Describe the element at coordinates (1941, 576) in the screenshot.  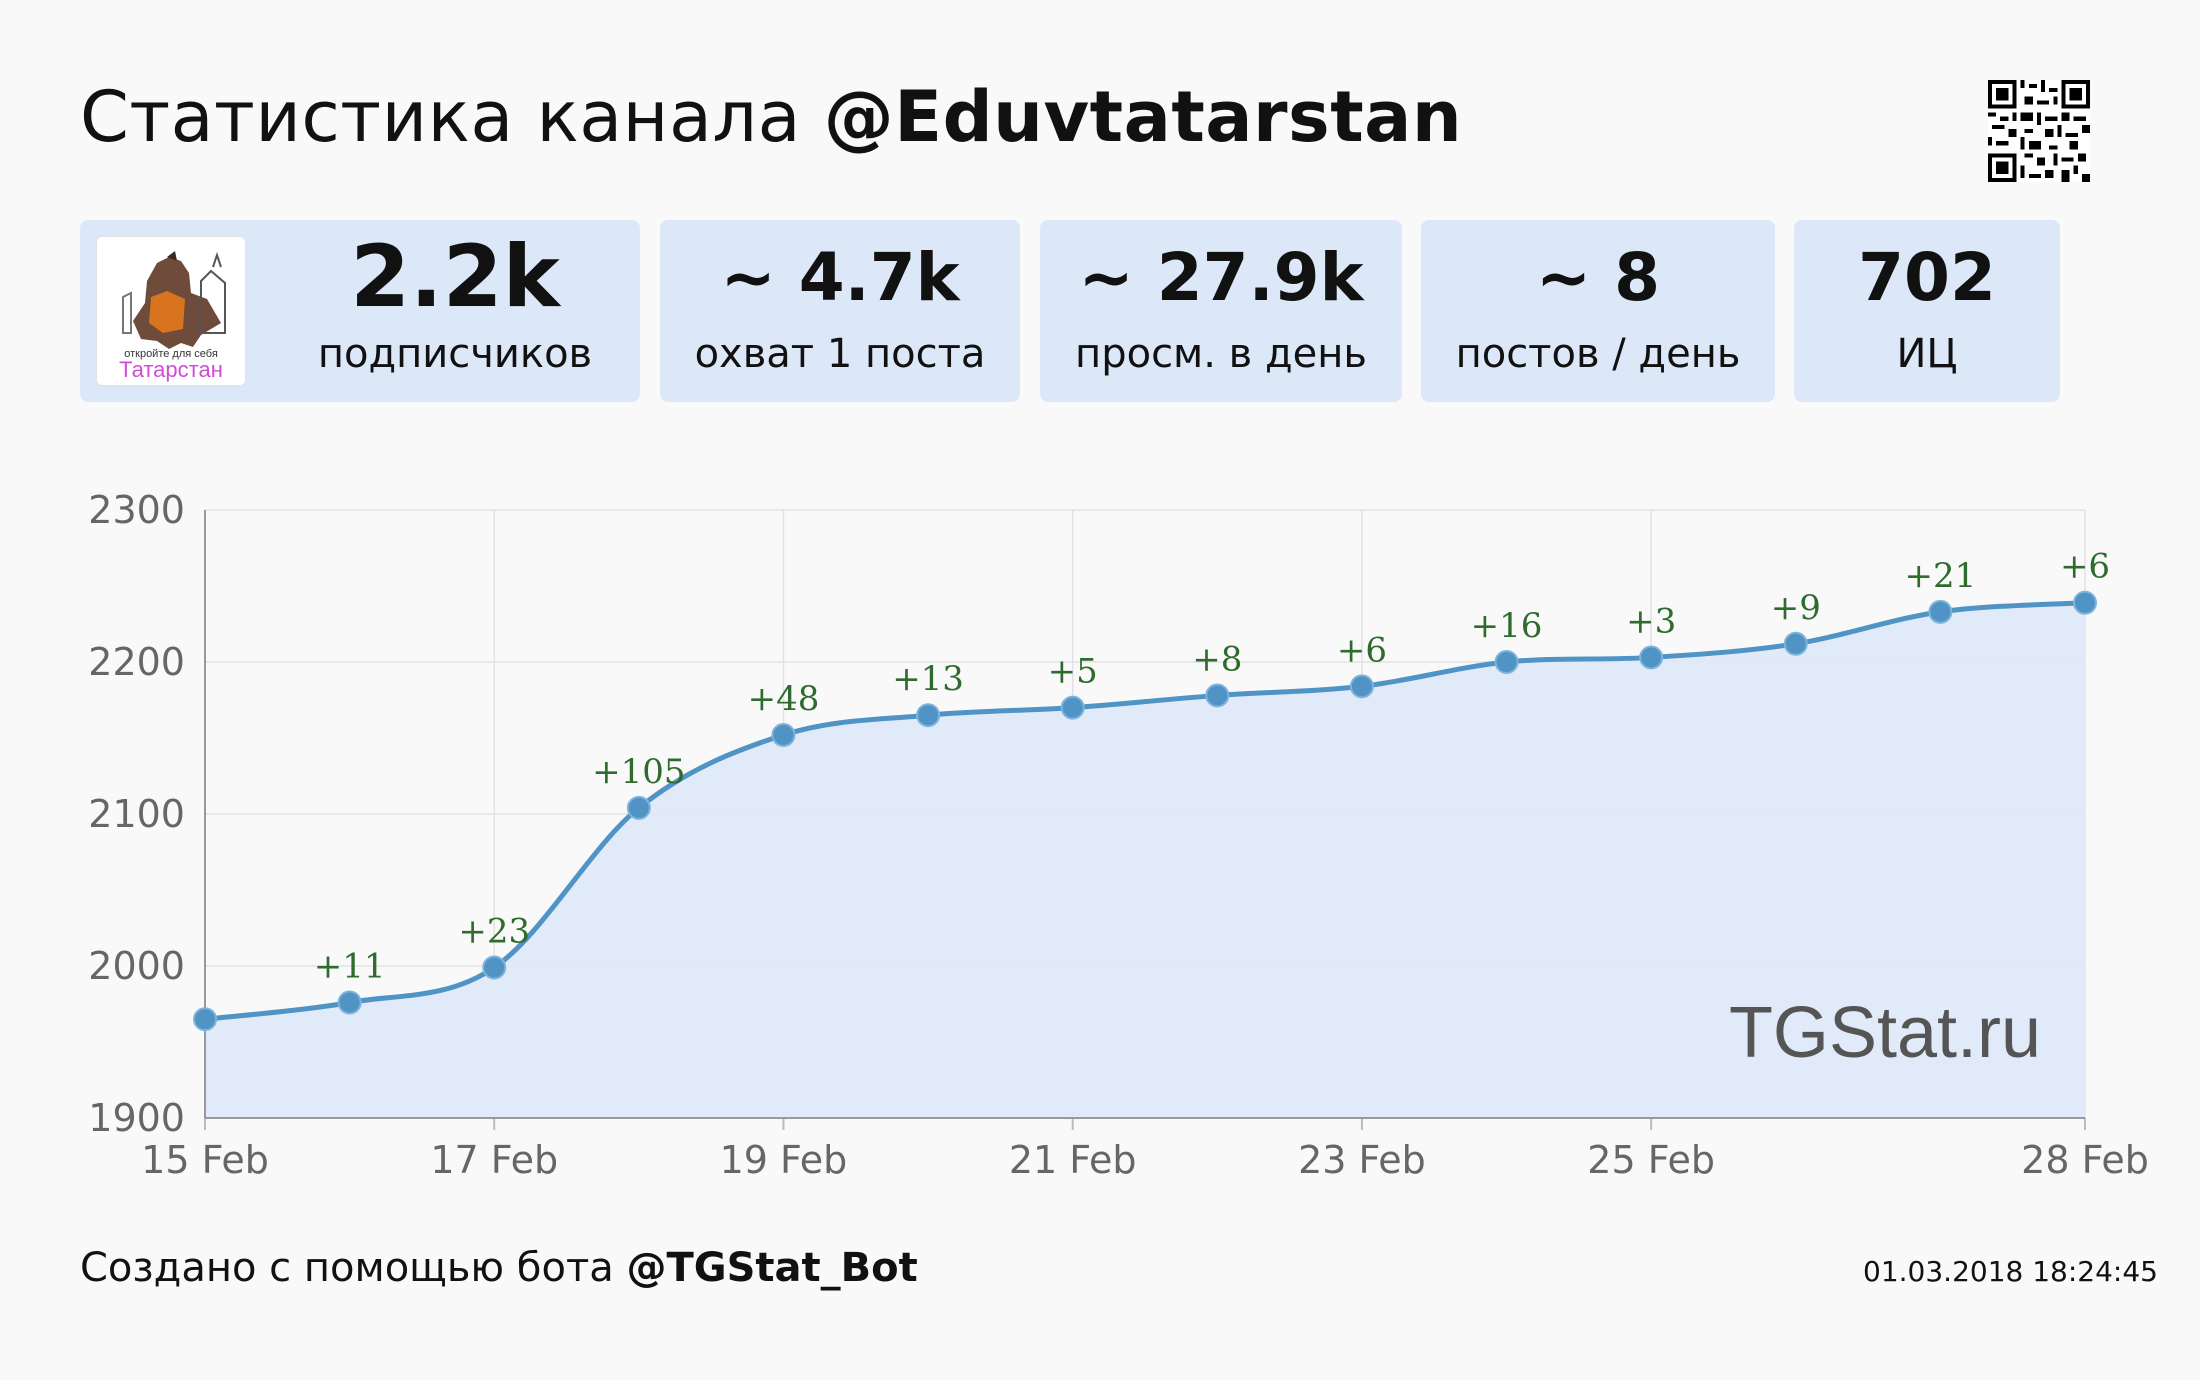
I see `data-label: +21` at that location.